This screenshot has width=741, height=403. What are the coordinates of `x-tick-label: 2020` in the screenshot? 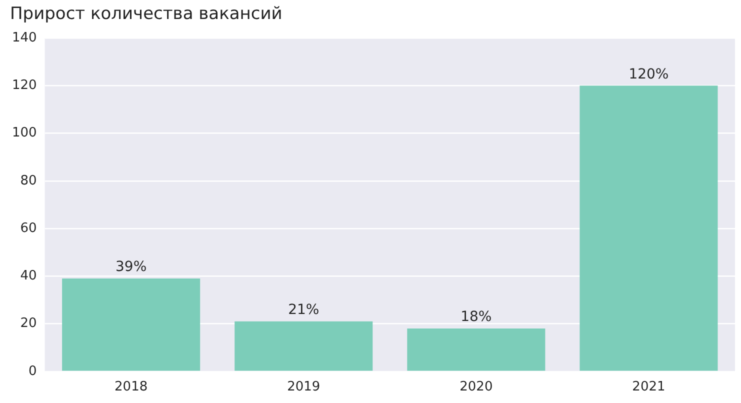 It's located at (476, 387).